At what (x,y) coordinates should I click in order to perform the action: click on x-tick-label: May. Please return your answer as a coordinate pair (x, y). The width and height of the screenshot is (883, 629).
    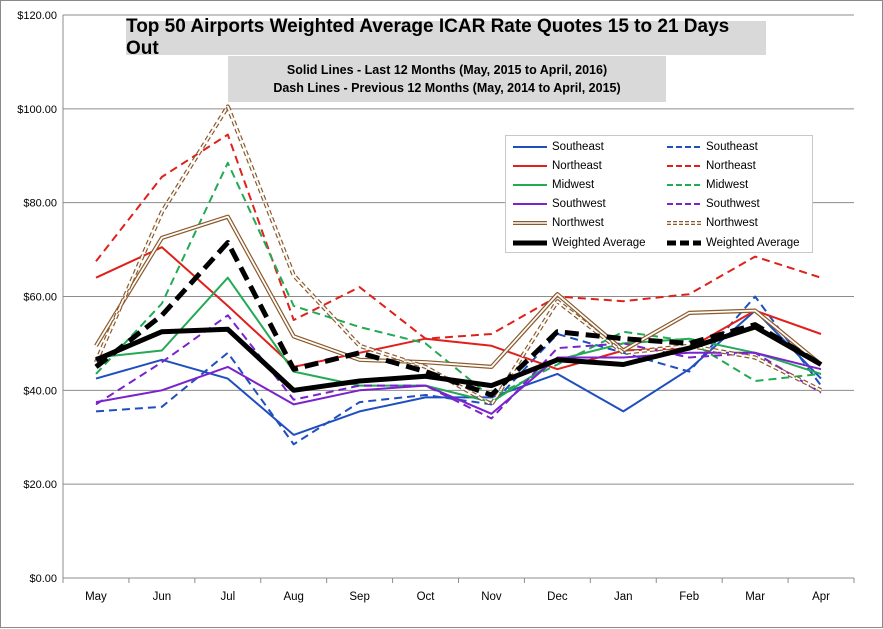
    Looking at the image, I should click on (96, 597).